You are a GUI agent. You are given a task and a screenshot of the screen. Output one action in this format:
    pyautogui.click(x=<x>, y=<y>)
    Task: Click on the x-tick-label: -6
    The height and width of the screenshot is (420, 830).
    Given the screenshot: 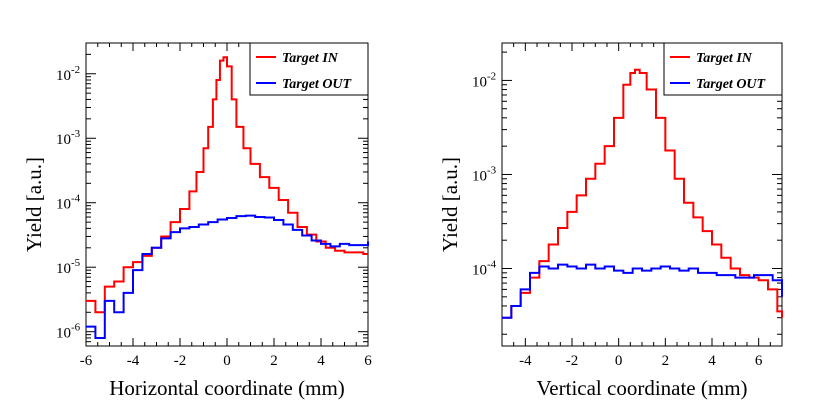 What is the action you would take?
    pyautogui.click(x=86, y=361)
    